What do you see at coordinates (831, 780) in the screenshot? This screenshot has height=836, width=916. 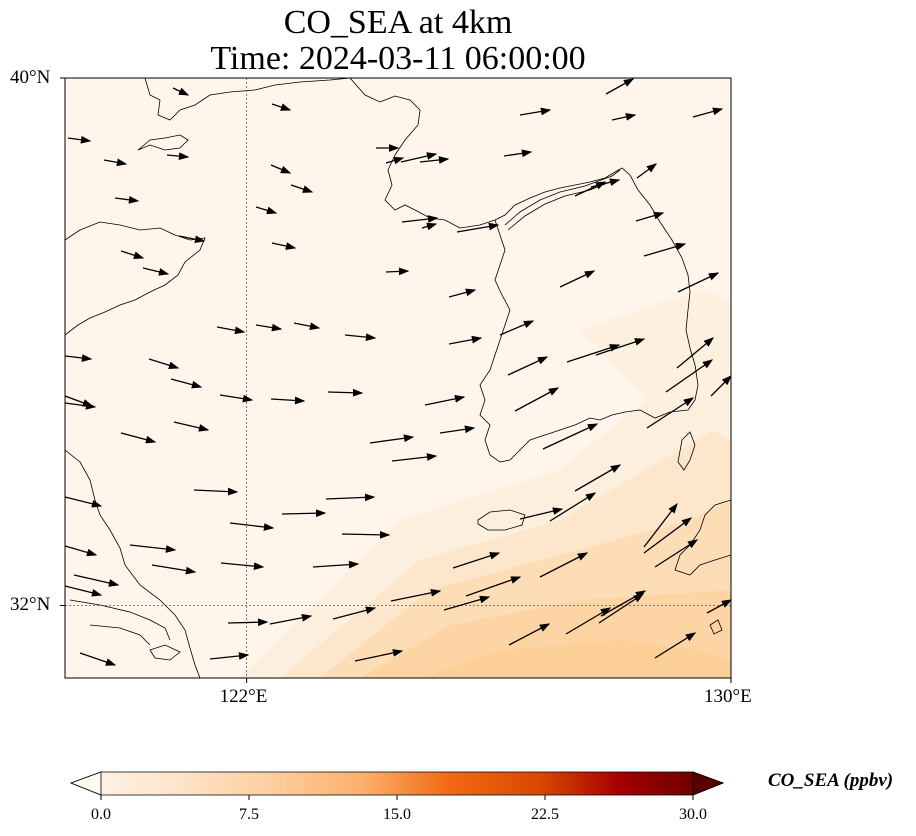 I see `colorbar-label: CO_SEA (ppbv)` at bounding box center [831, 780].